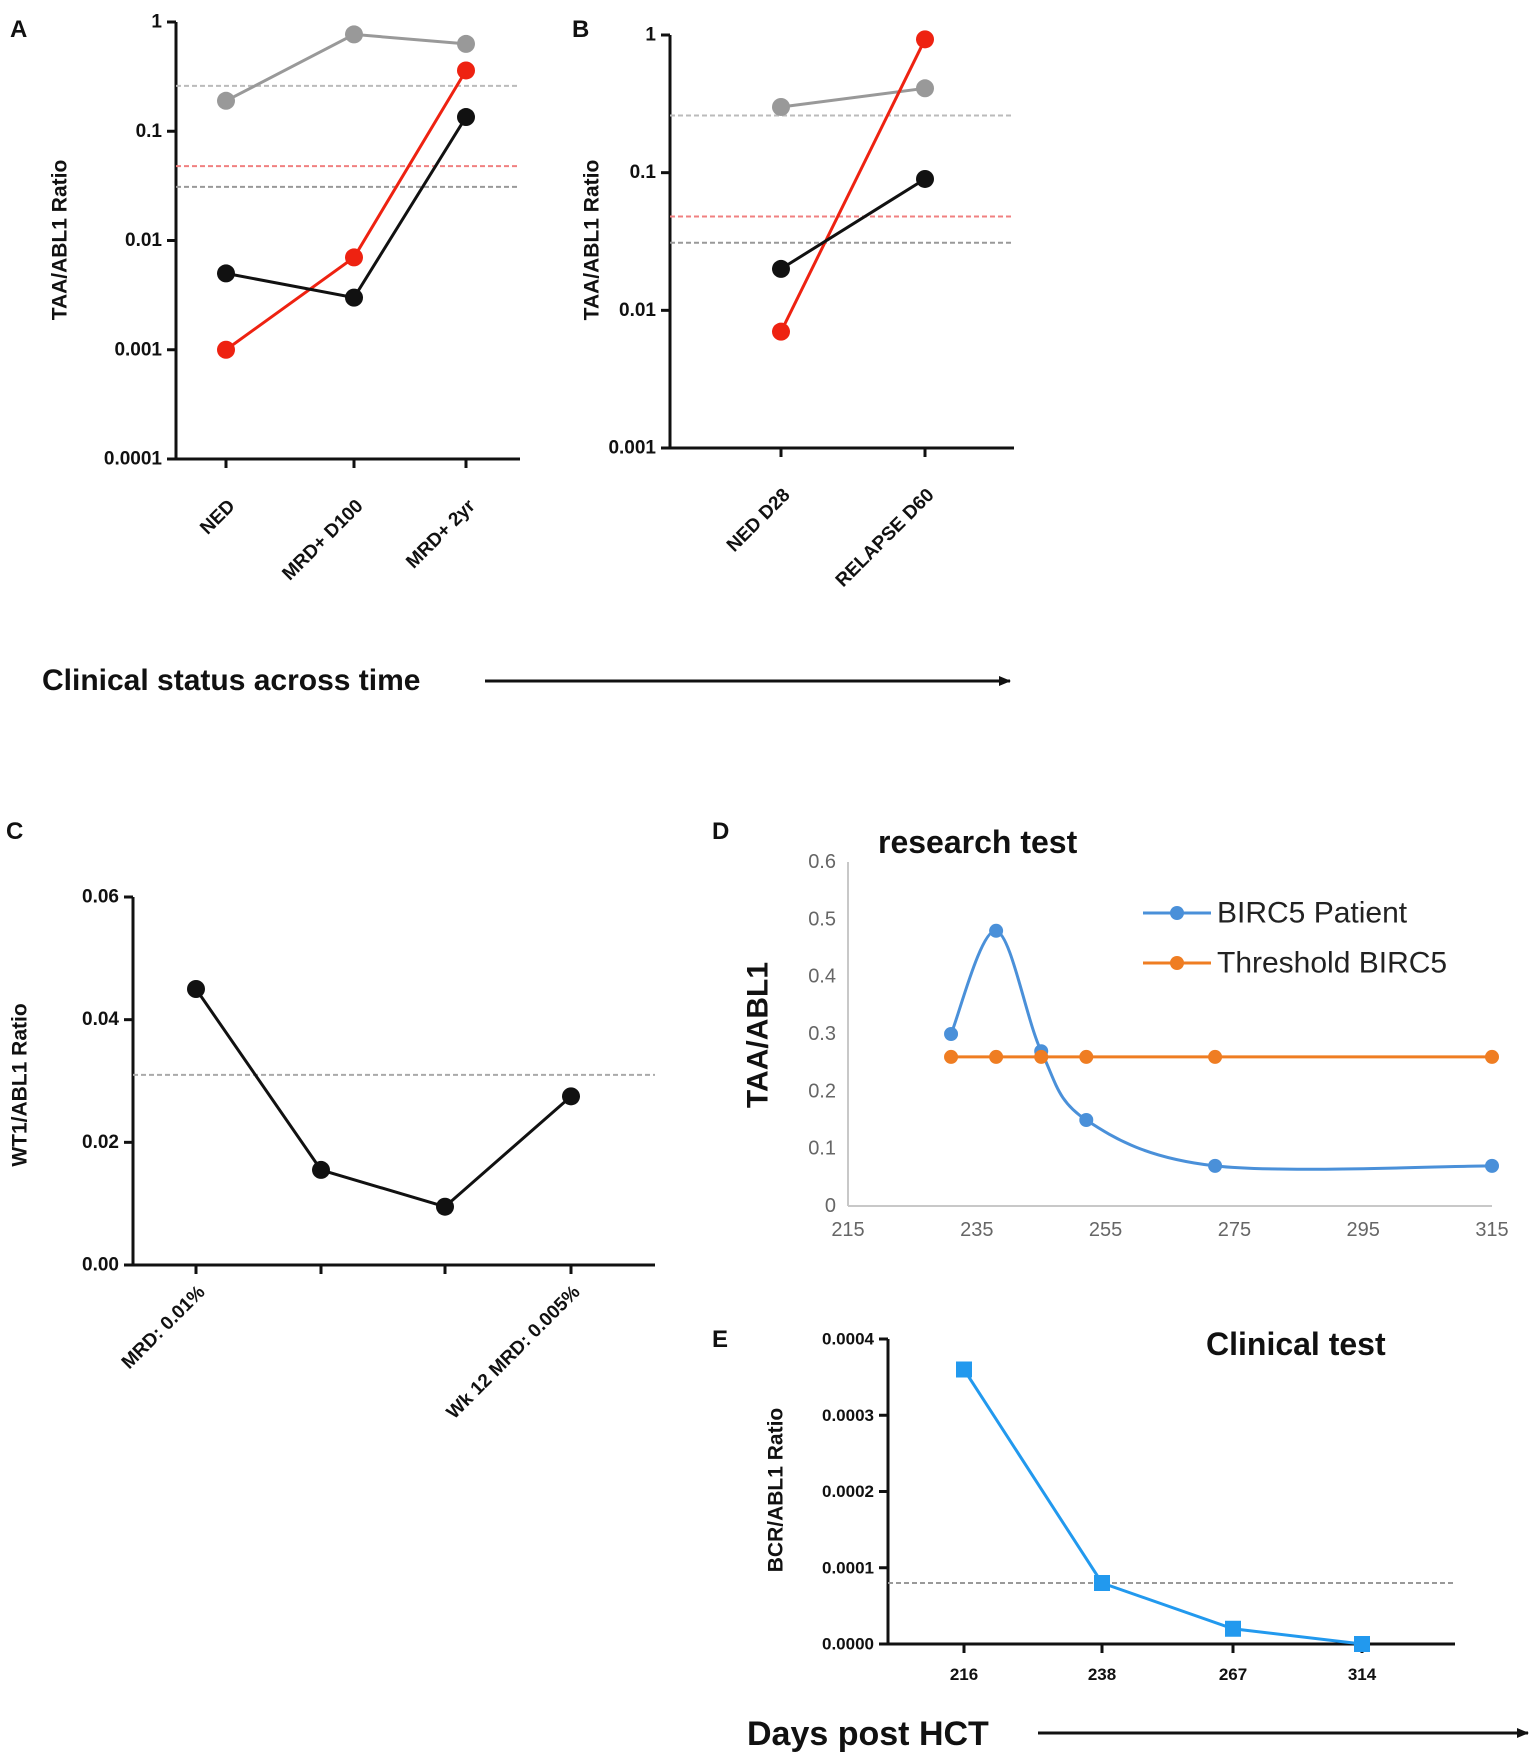 The width and height of the screenshot is (1535, 1755). I want to click on chart-a-series-gray-line, so click(346, 67).